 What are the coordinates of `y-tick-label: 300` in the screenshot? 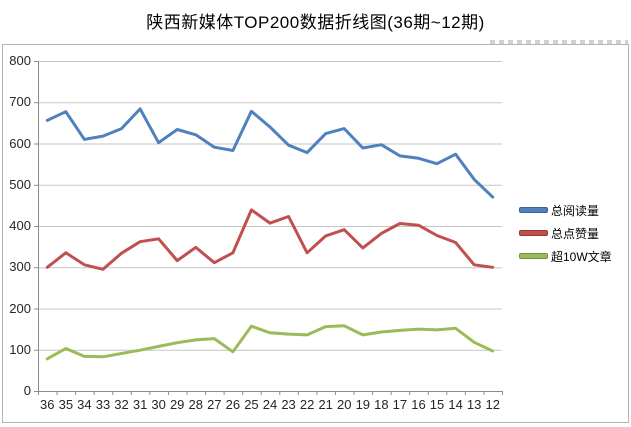 It's located at (20, 267).